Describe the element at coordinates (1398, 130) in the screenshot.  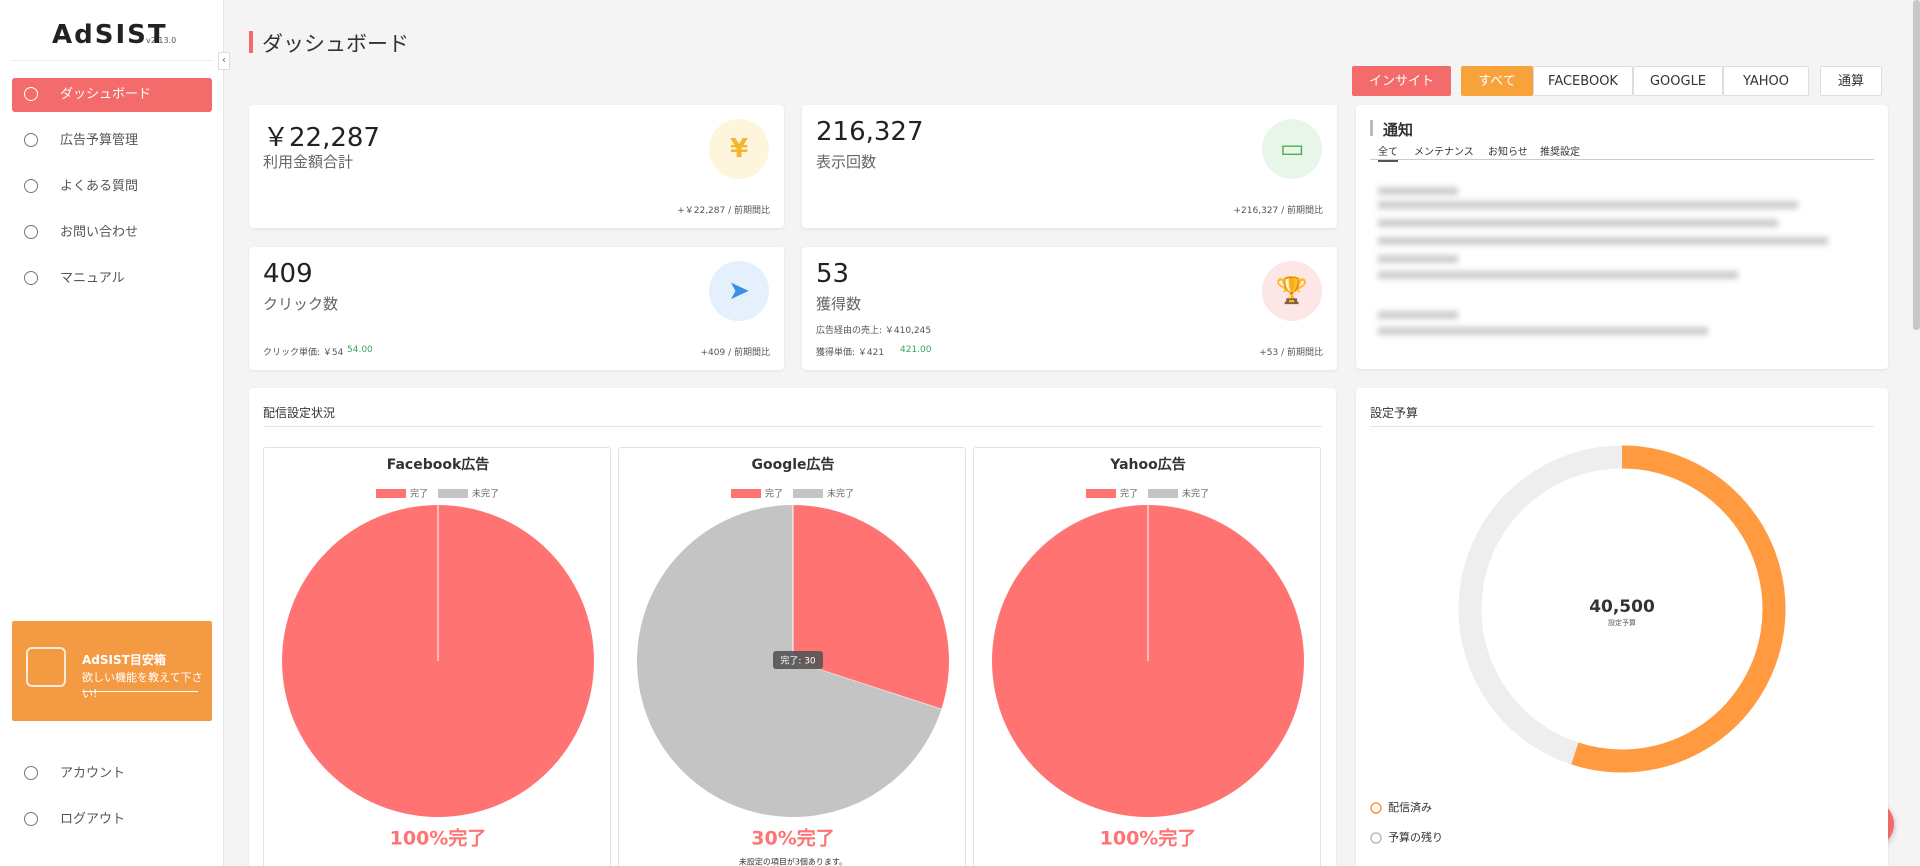
I see `panel-title: 通知` at that location.